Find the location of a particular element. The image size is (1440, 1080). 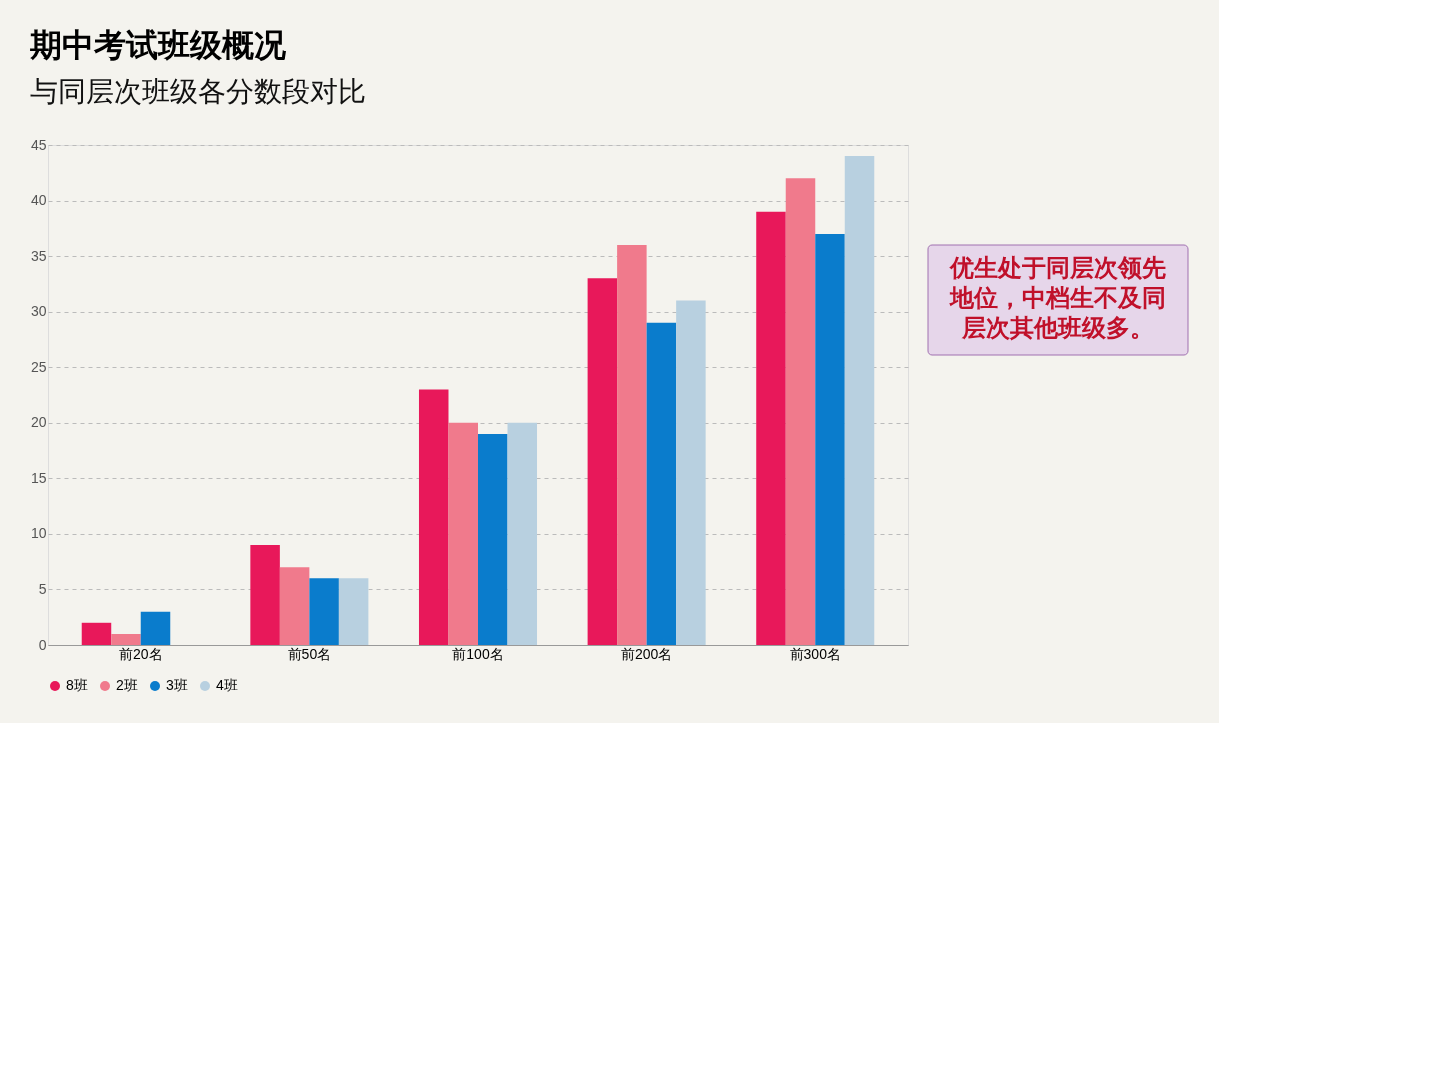

y-tick-label: 15 is located at coordinates (38, 477).